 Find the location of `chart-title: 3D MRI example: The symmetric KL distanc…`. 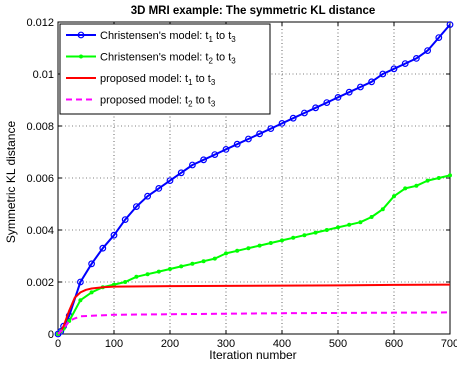

chart-title: 3D MRI example: The symmetric KL distanc… is located at coordinates (253, 11).